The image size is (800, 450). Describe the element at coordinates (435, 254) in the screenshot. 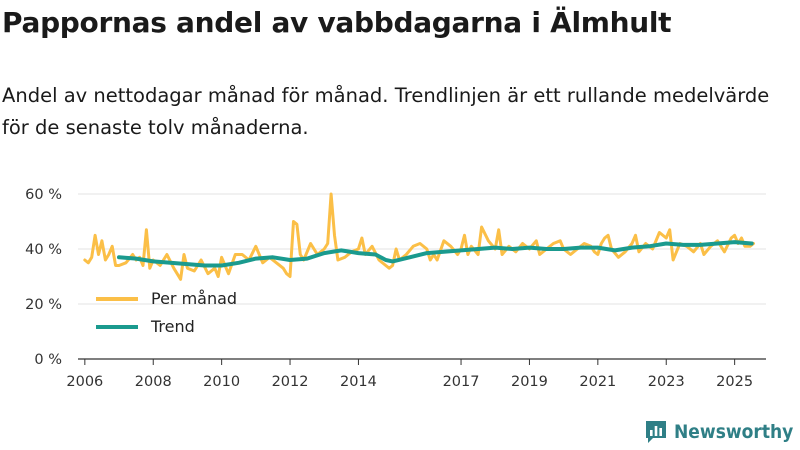

I see `series-line-trend` at that location.